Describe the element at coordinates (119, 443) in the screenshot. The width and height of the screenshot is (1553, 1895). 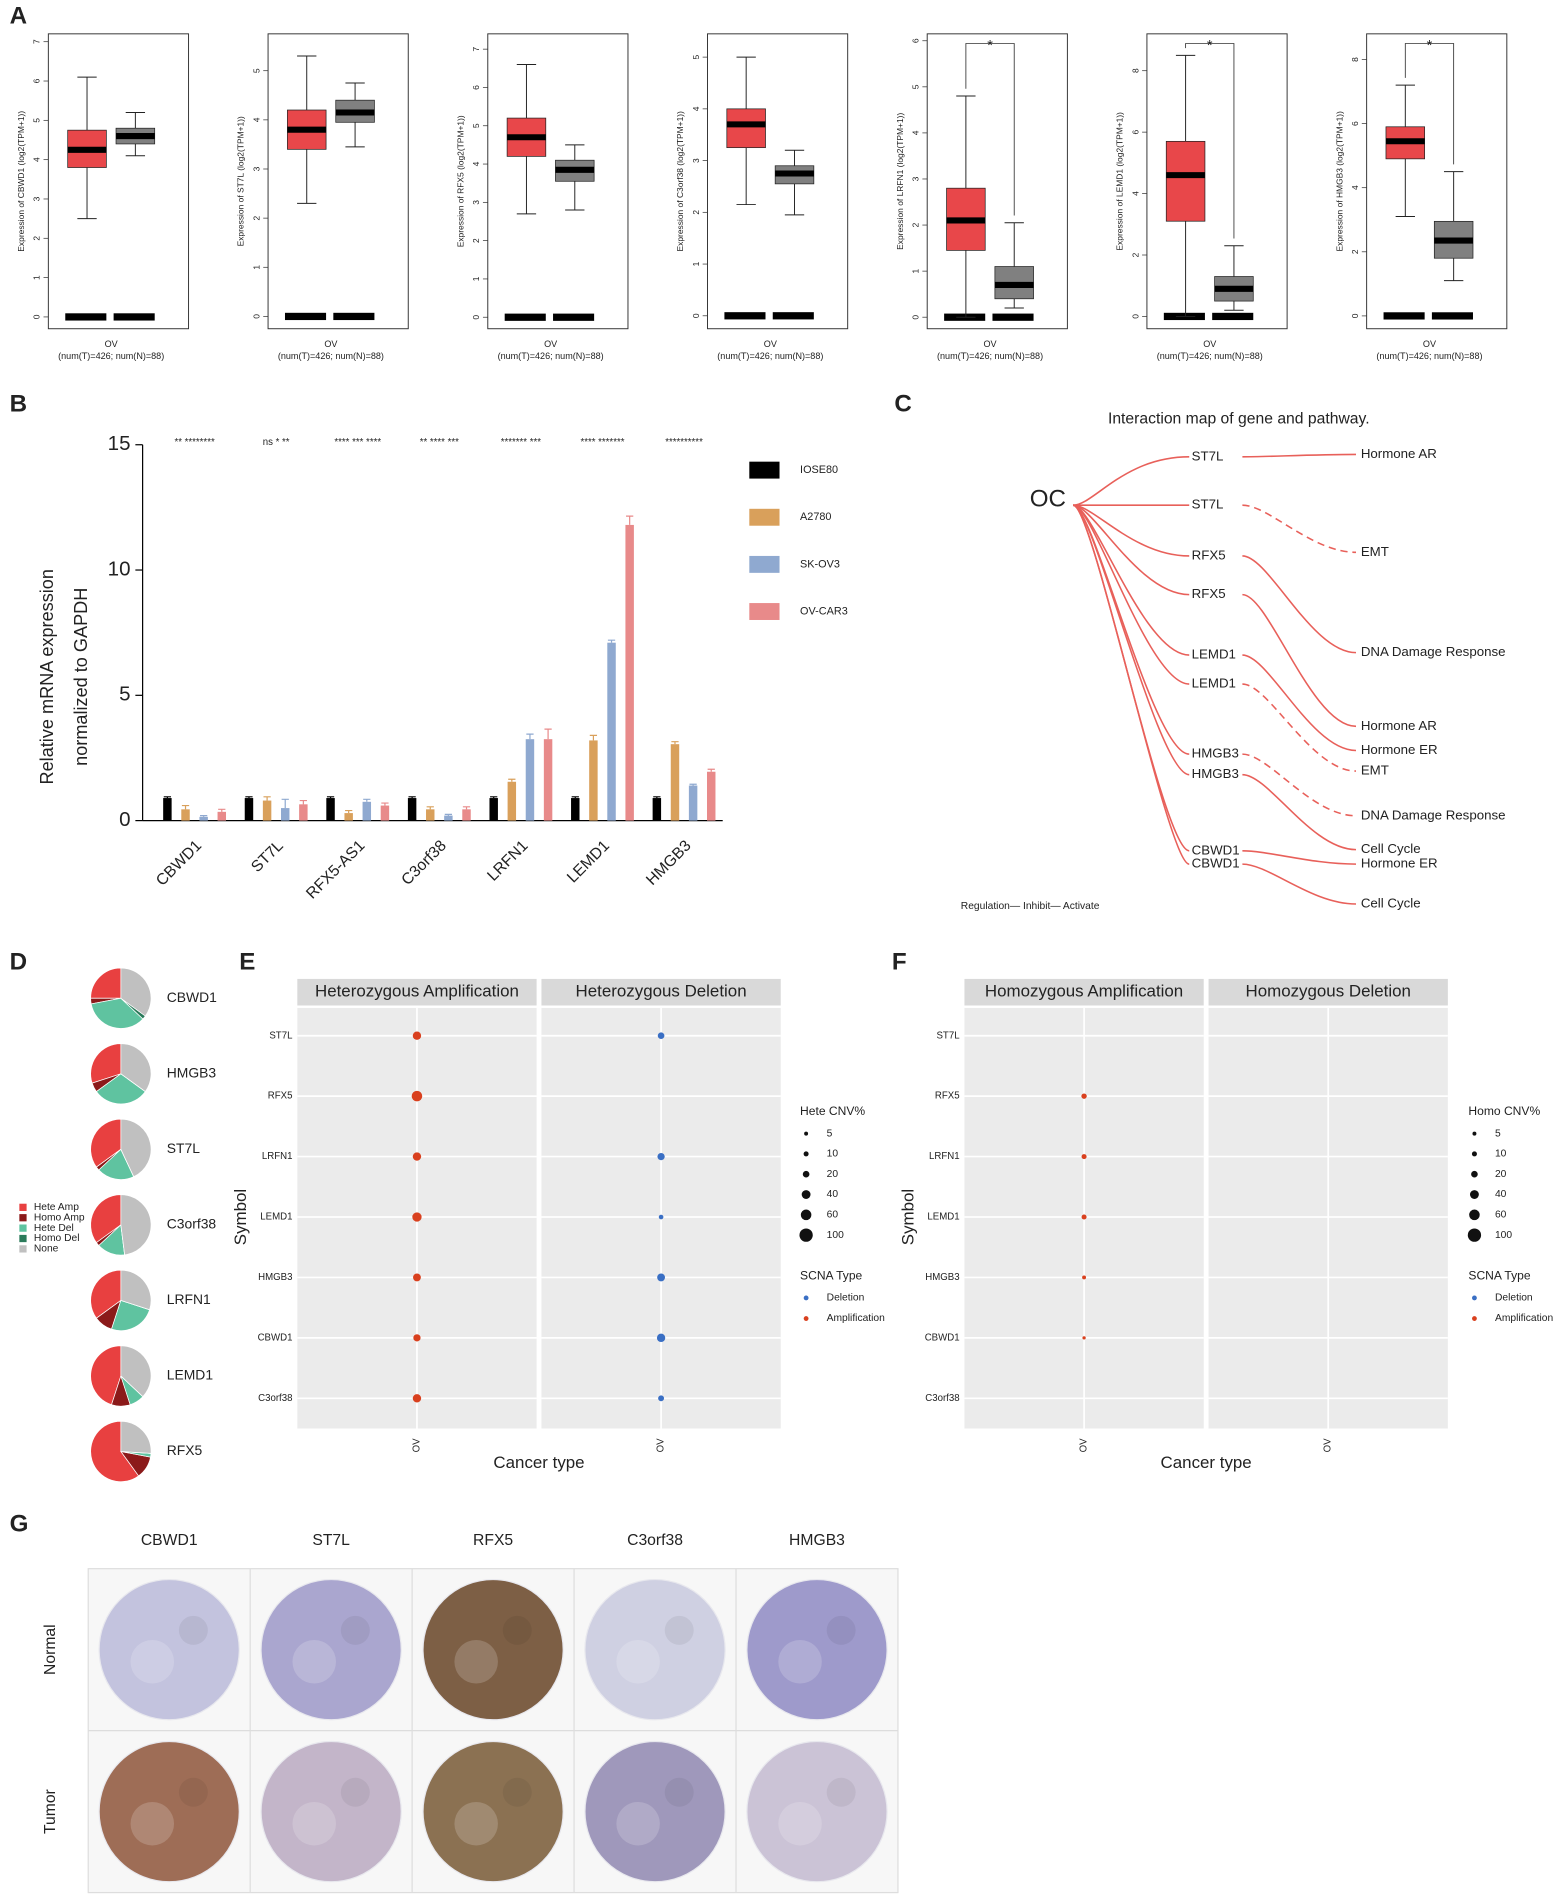
I see `y-tick-label: 15` at that location.